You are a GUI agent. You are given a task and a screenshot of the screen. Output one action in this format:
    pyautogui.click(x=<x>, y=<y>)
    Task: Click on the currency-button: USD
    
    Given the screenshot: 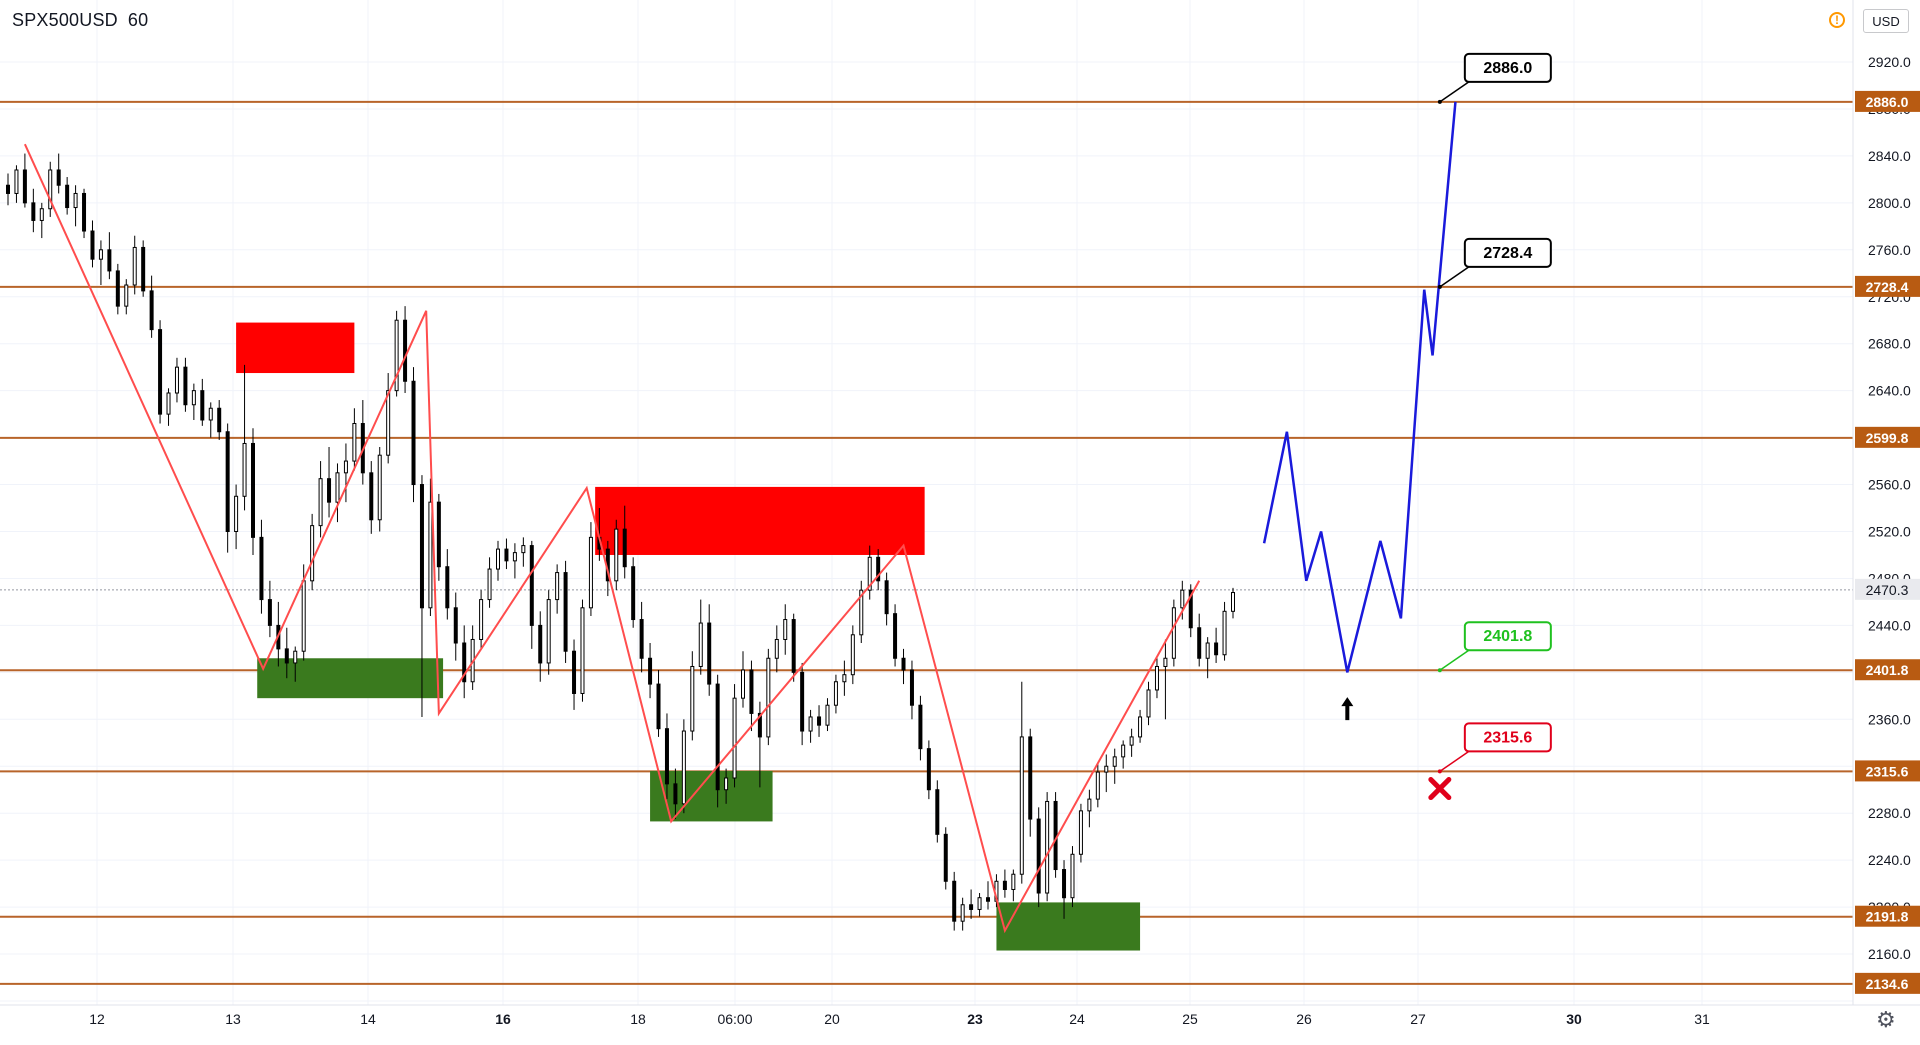 What is the action you would take?
    pyautogui.click(x=1886, y=21)
    